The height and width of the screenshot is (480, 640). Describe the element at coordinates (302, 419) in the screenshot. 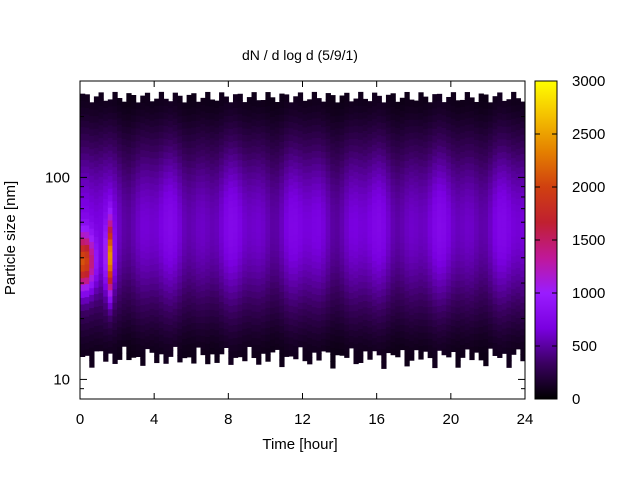

I see `x-tick-label: 12` at that location.